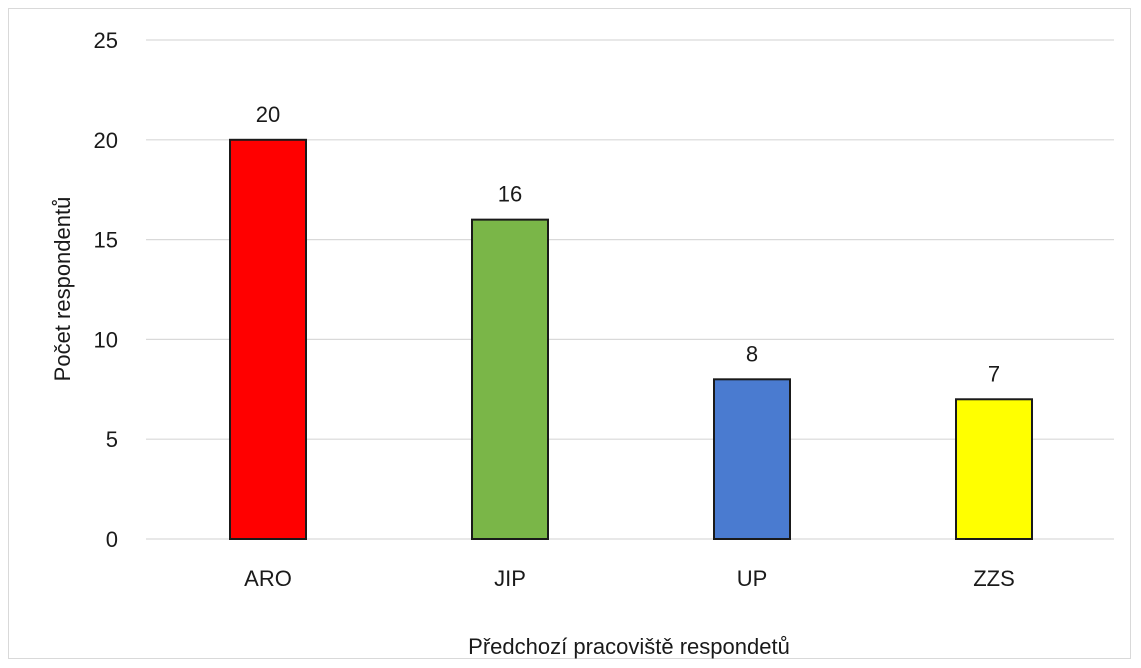 This screenshot has height=668, width=1141. What do you see at coordinates (106, 40) in the screenshot?
I see `y-tick-label: 25` at bounding box center [106, 40].